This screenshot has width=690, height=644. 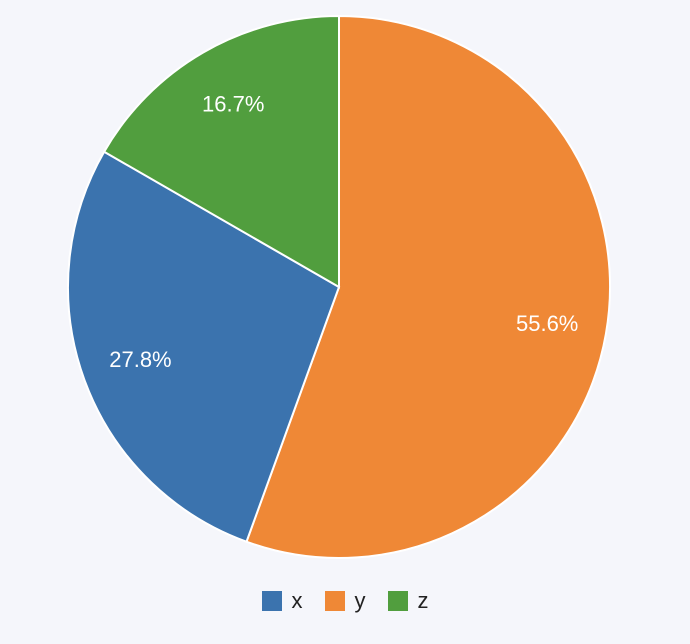 I want to click on slice-label-y: 55.6%, so click(x=547, y=323).